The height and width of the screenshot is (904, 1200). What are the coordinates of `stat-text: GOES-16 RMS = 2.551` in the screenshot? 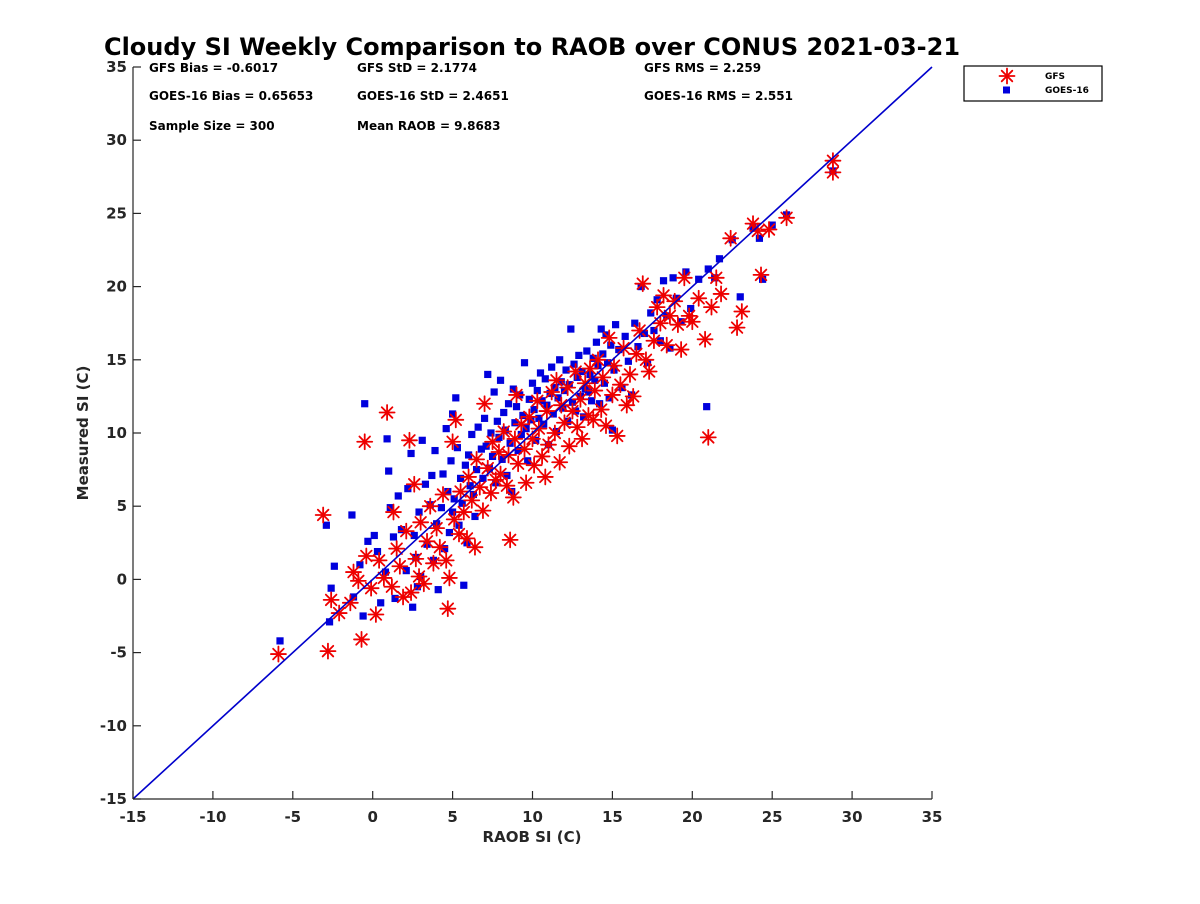 It's located at (718, 96).